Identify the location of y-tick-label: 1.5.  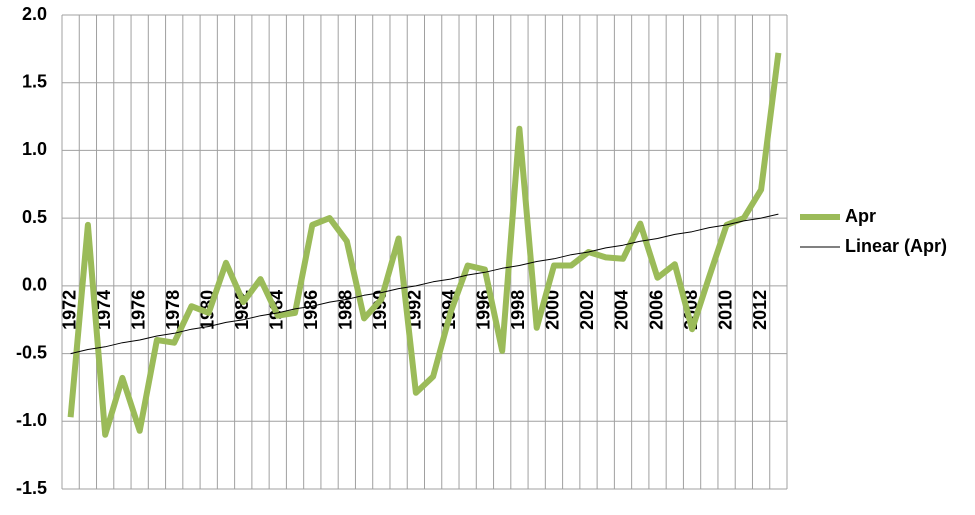
(34, 81).